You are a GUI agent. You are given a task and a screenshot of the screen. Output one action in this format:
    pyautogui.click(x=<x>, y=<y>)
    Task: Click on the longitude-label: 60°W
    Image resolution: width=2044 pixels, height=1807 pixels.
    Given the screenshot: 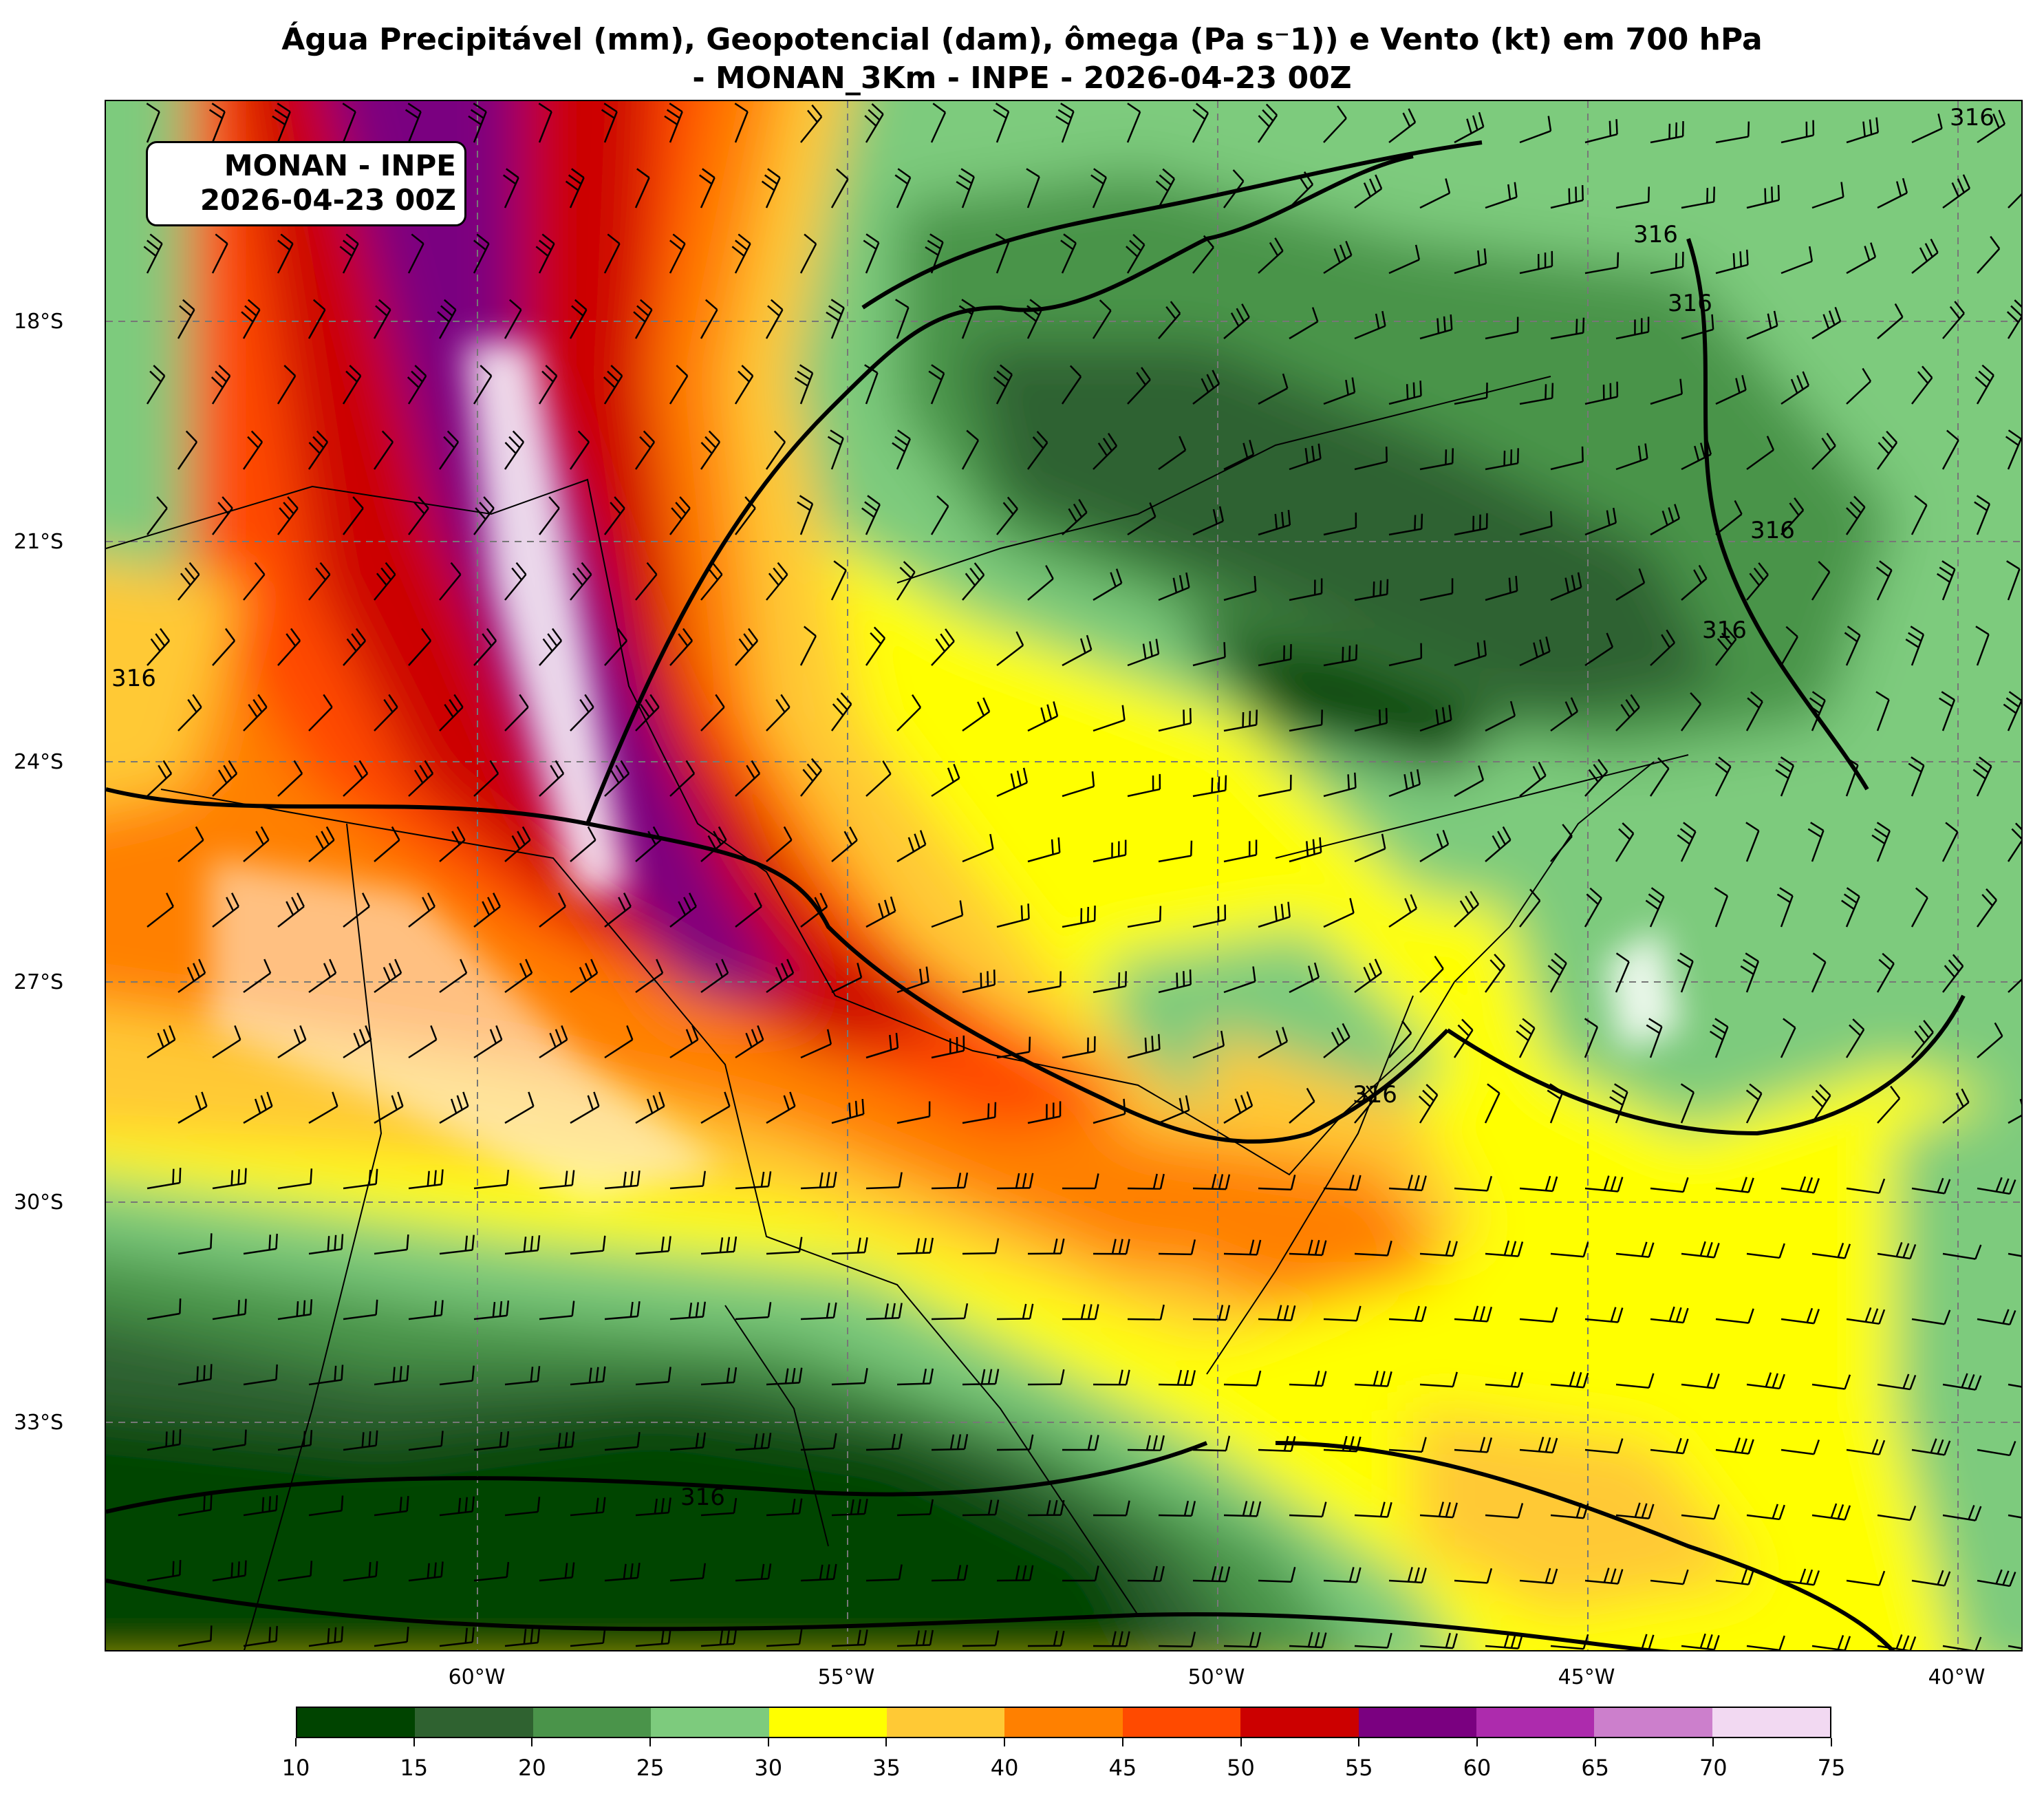 What is the action you would take?
    pyautogui.click(x=477, y=1677)
    